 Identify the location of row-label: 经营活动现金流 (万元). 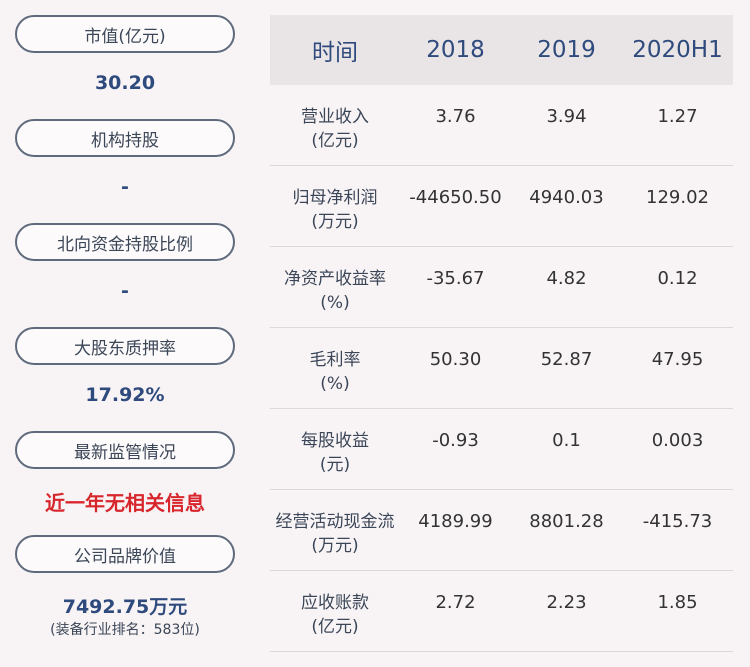
(335, 534).